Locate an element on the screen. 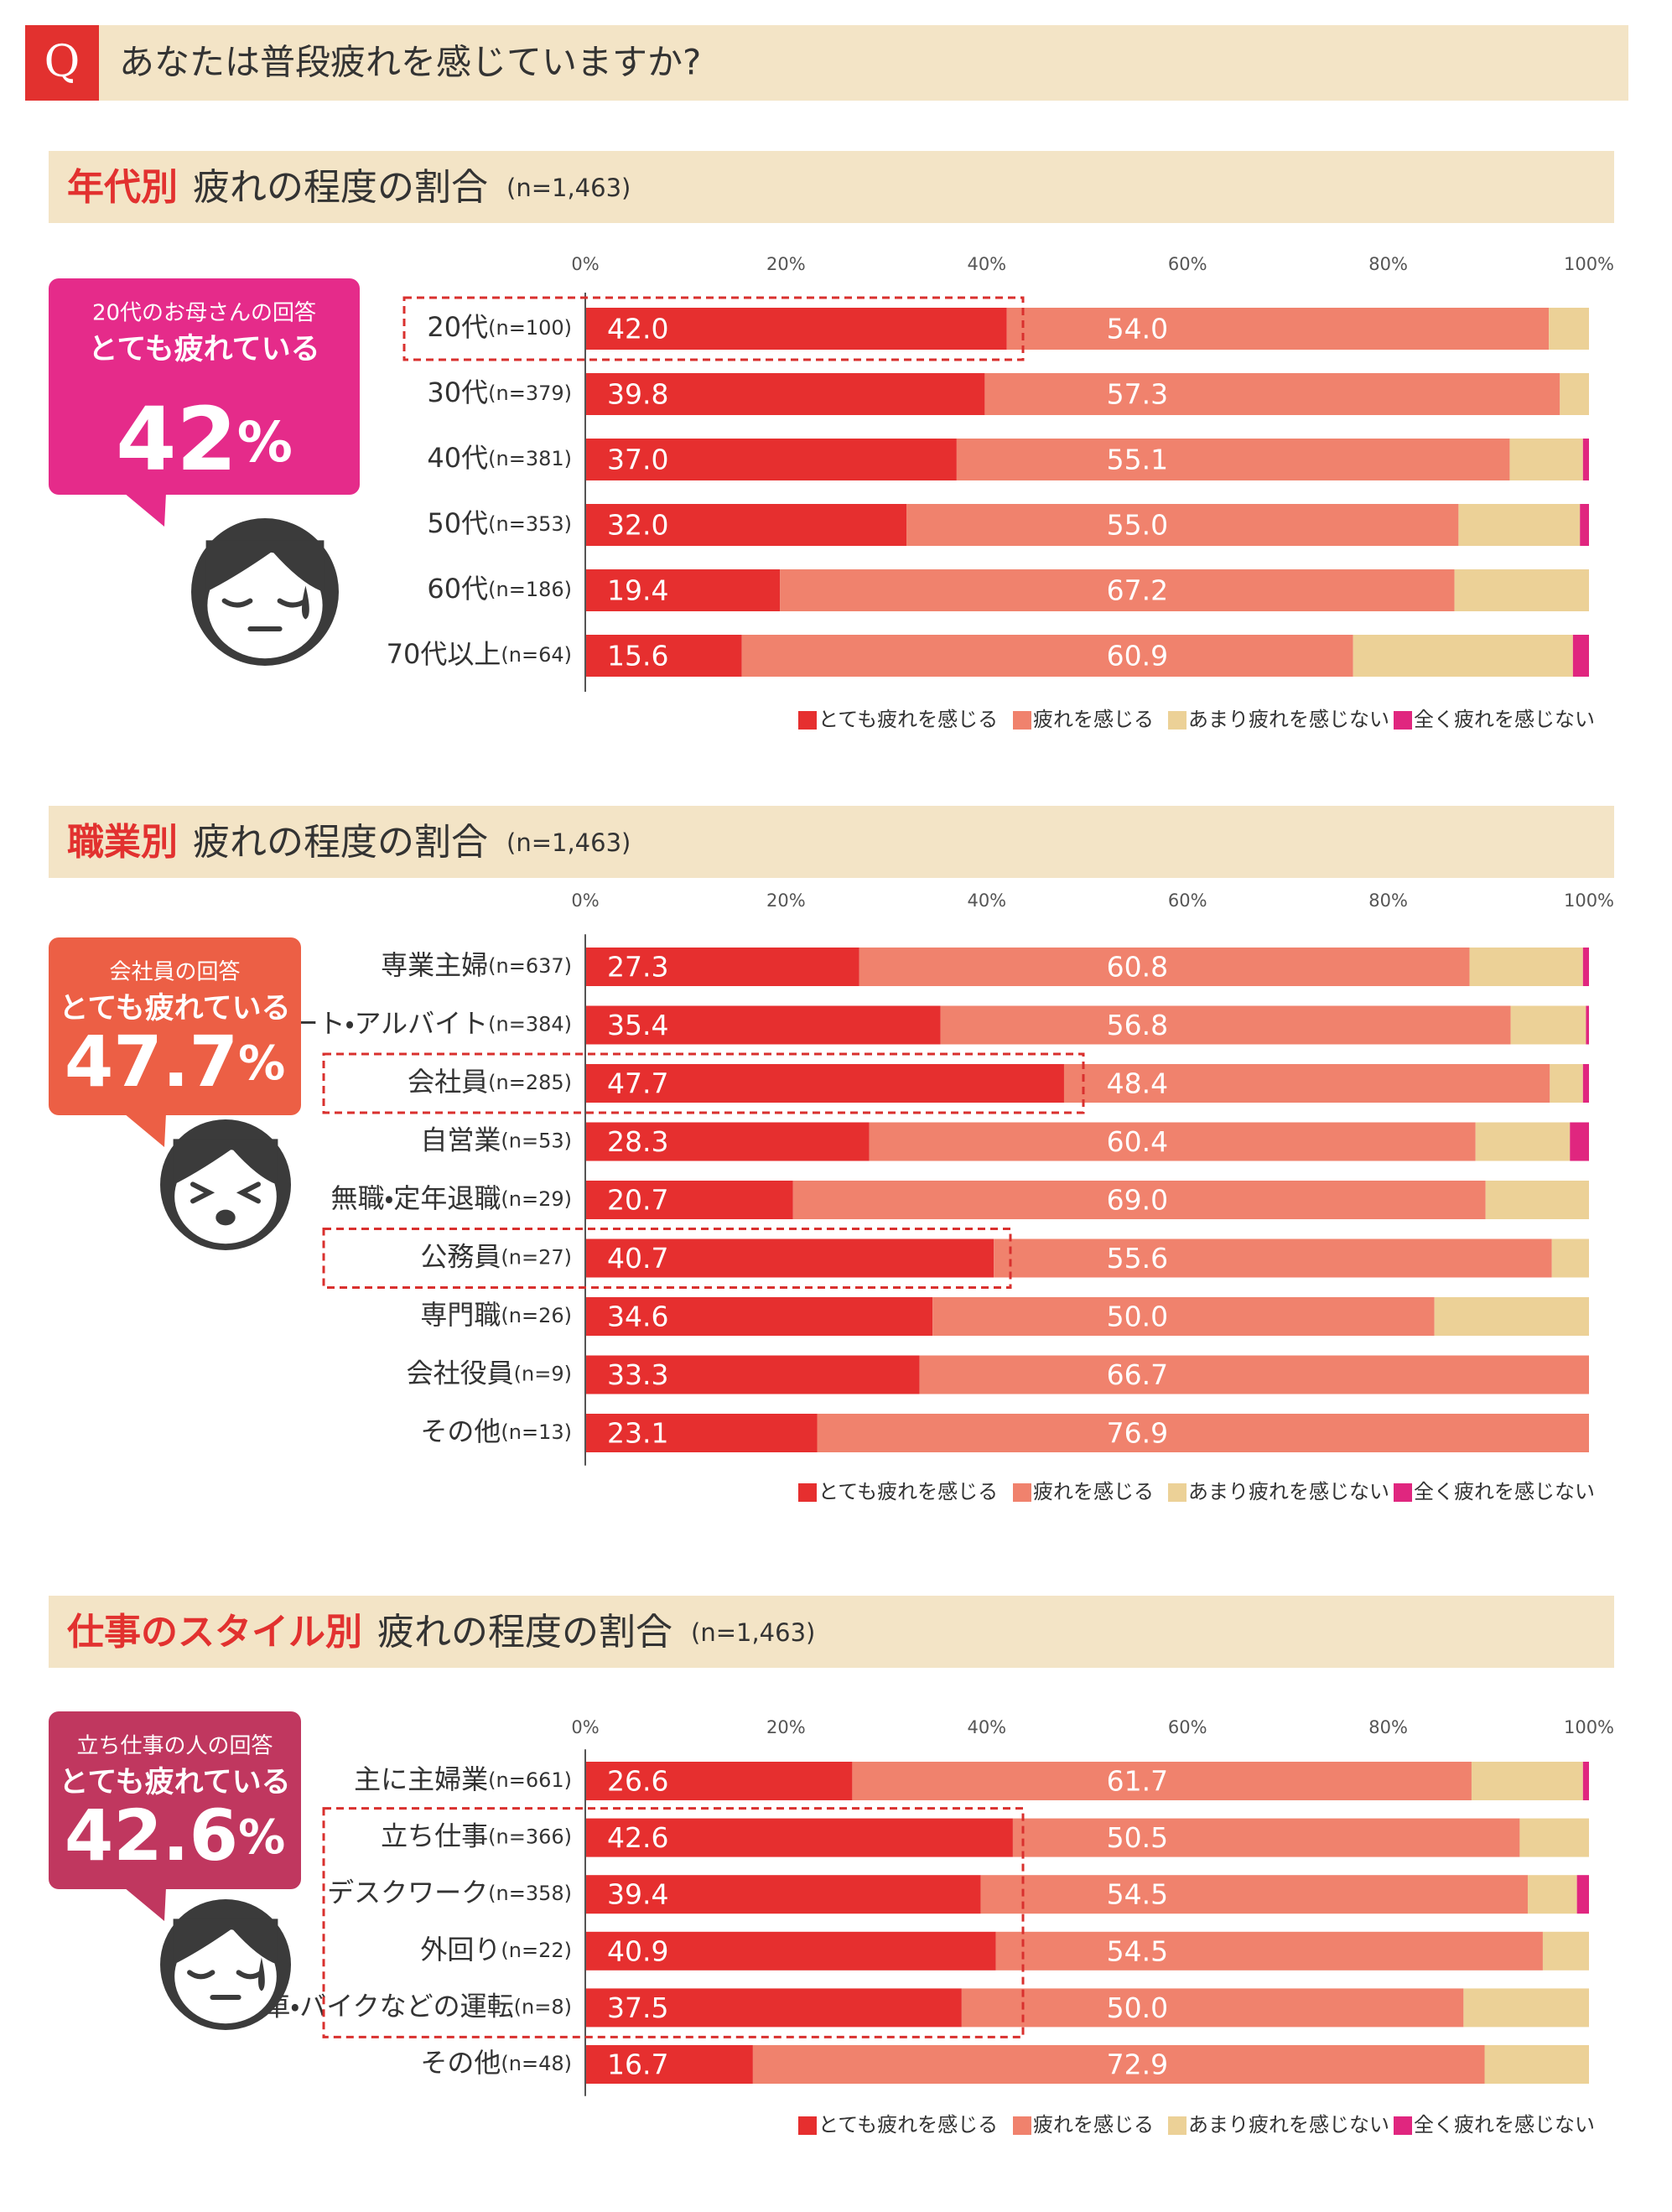 This screenshot has height=2212, width=1672. value-label: 42.0 is located at coordinates (637, 329).